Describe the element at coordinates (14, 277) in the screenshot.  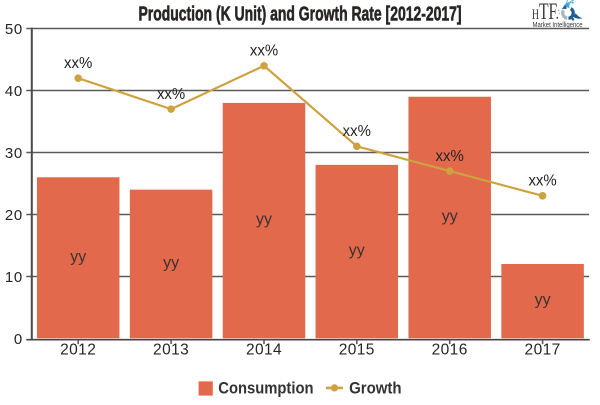
I see `svg-text: 10` at that location.